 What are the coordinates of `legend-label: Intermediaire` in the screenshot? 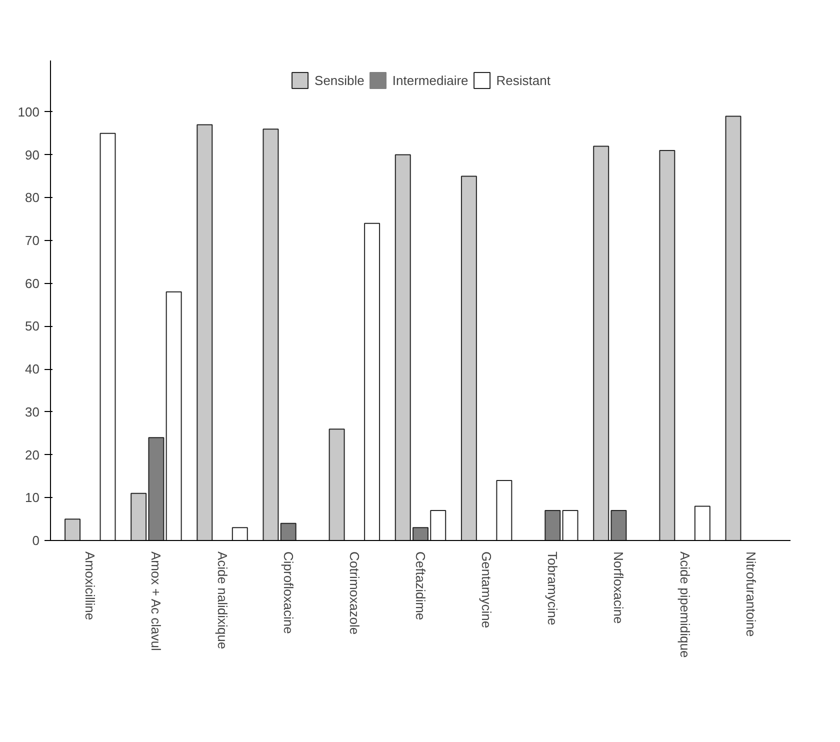 It's located at (430, 80).